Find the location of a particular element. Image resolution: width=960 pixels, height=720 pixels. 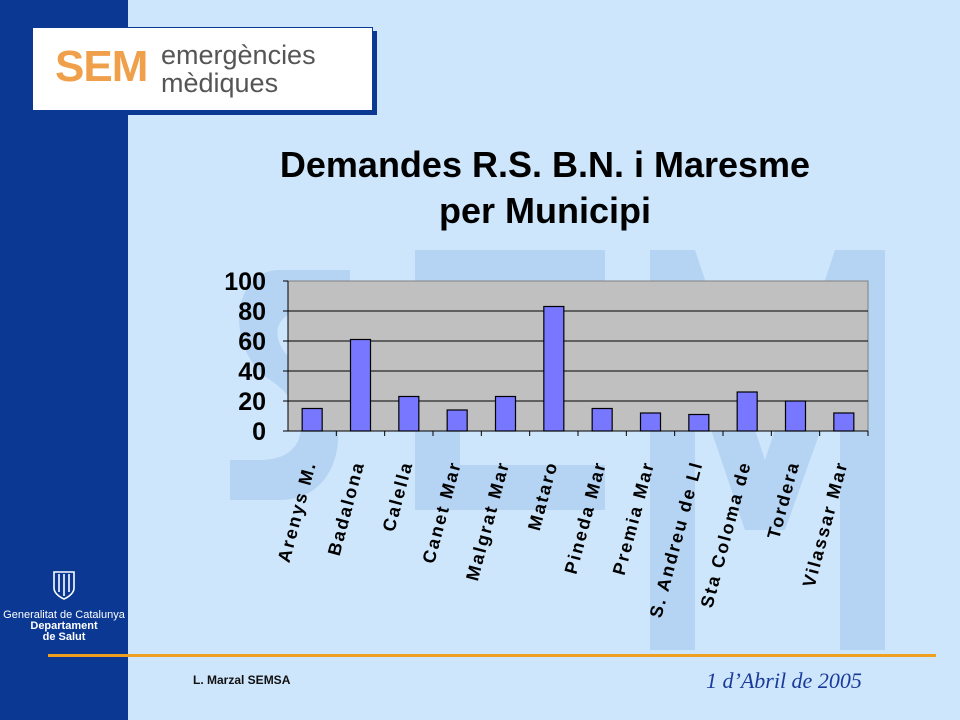

logo-line-1: emergències is located at coordinates (238, 55).